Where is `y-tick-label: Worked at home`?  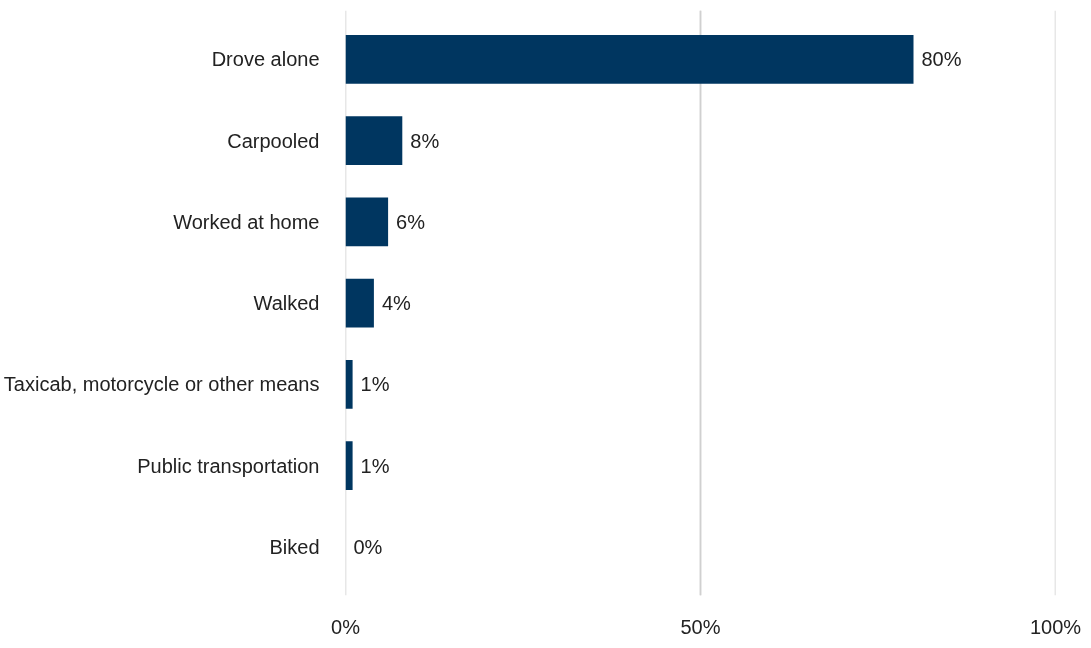 y-tick-label: Worked at home is located at coordinates (246, 221).